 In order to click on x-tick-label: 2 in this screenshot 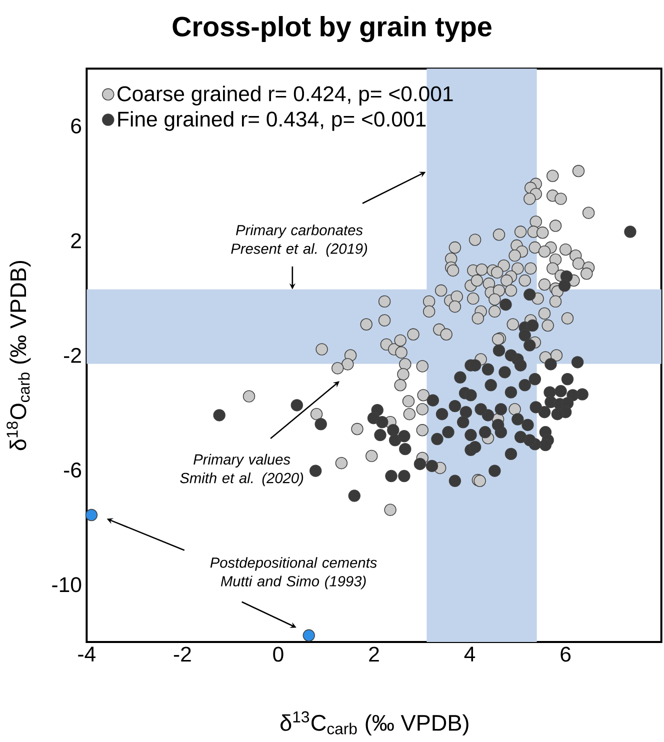, I will do `click(374, 654)`.